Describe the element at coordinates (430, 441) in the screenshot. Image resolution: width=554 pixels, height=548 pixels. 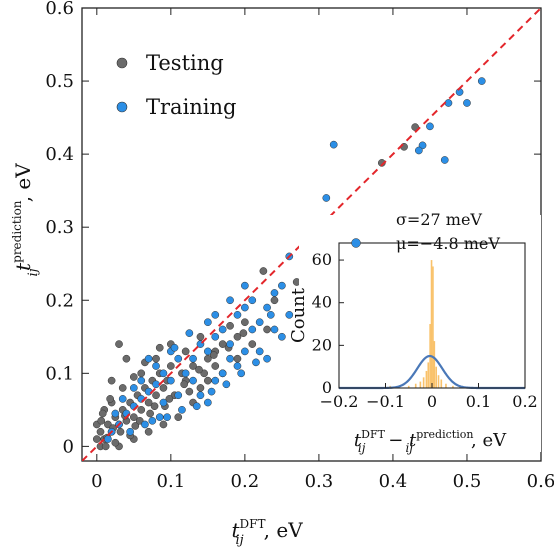
I see `inset-x-label: tDFT ij − tprediction ij, eV` at that location.